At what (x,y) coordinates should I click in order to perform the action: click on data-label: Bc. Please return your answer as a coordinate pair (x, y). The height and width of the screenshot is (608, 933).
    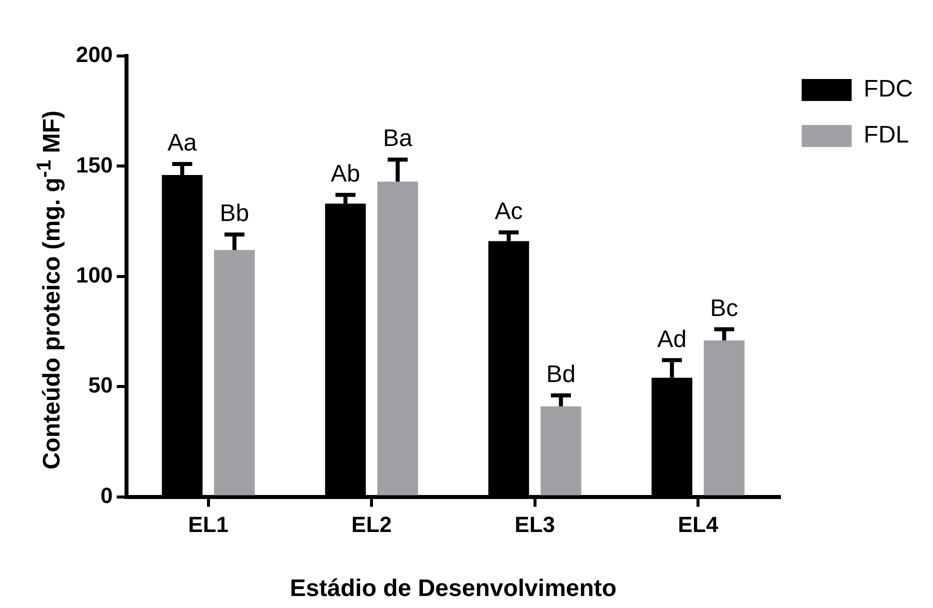
    Looking at the image, I should click on (724, 308).